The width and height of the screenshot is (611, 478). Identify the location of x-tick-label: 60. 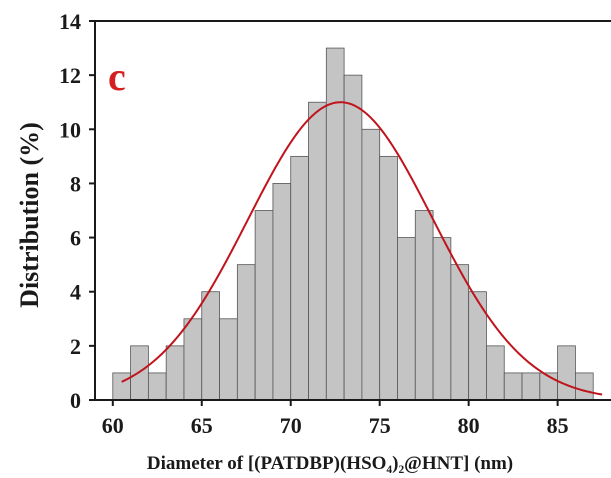
(113, 425).